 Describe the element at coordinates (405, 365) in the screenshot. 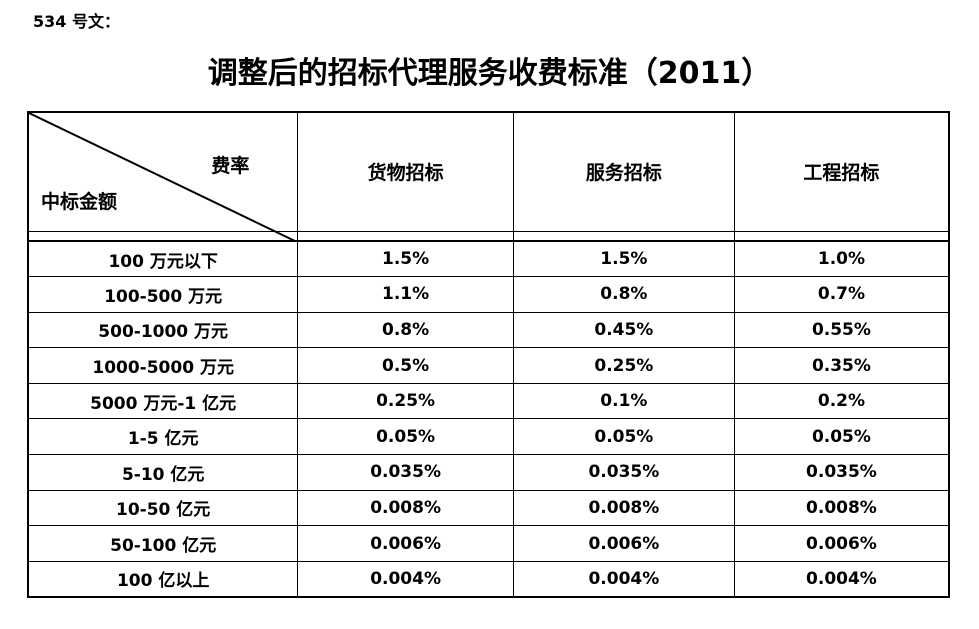

I see `cell-goods-rate: 0.5%` at that location.